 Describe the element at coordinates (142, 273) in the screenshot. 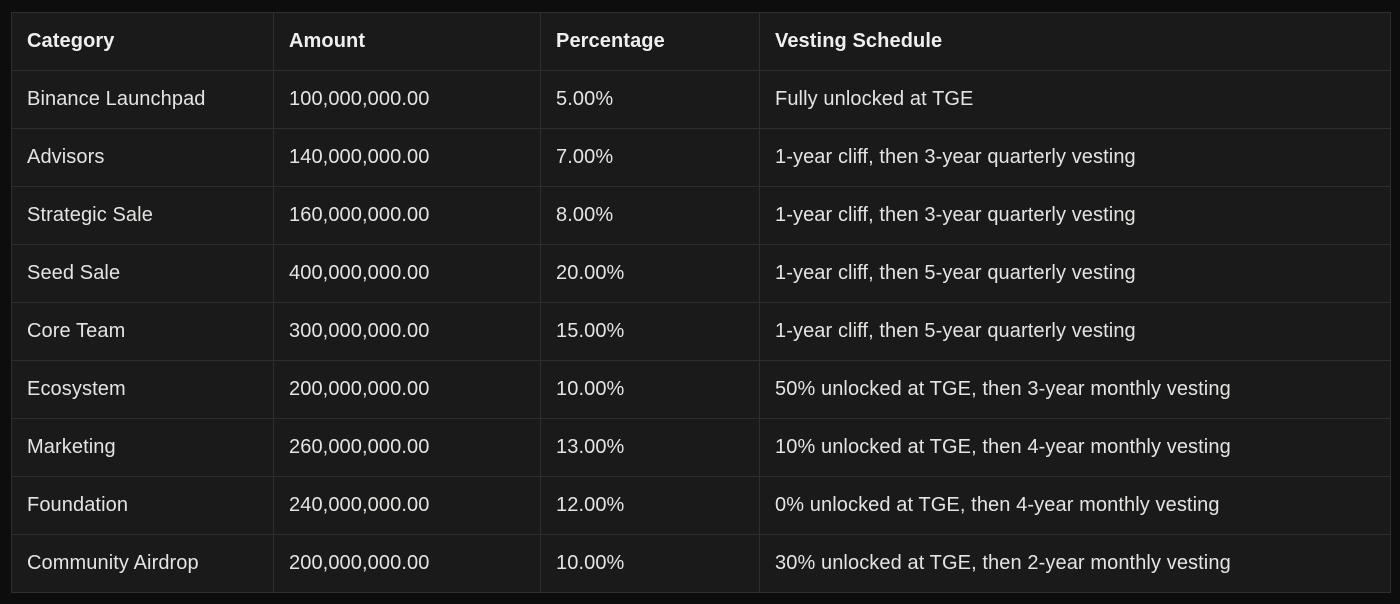

I see `cell-category: Seed Sale` at that location.